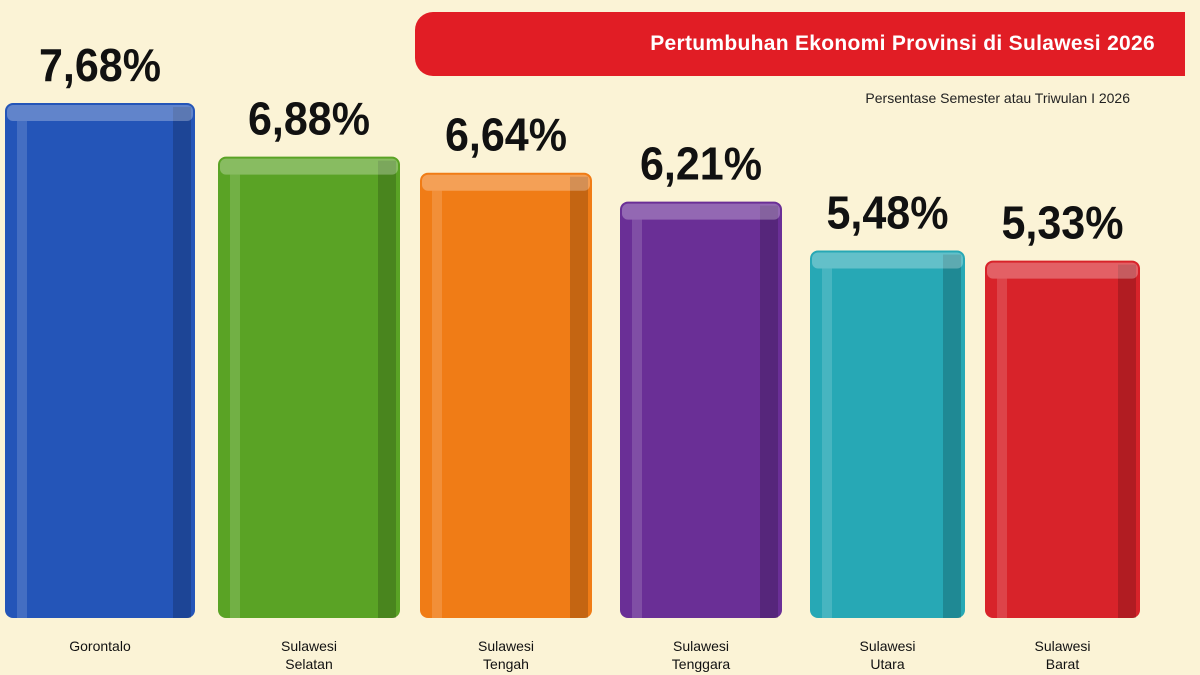 This screenshot has width=1200, height=675. I want to click on x-tick-label: Sulawesi Utara, so click(887, 655).